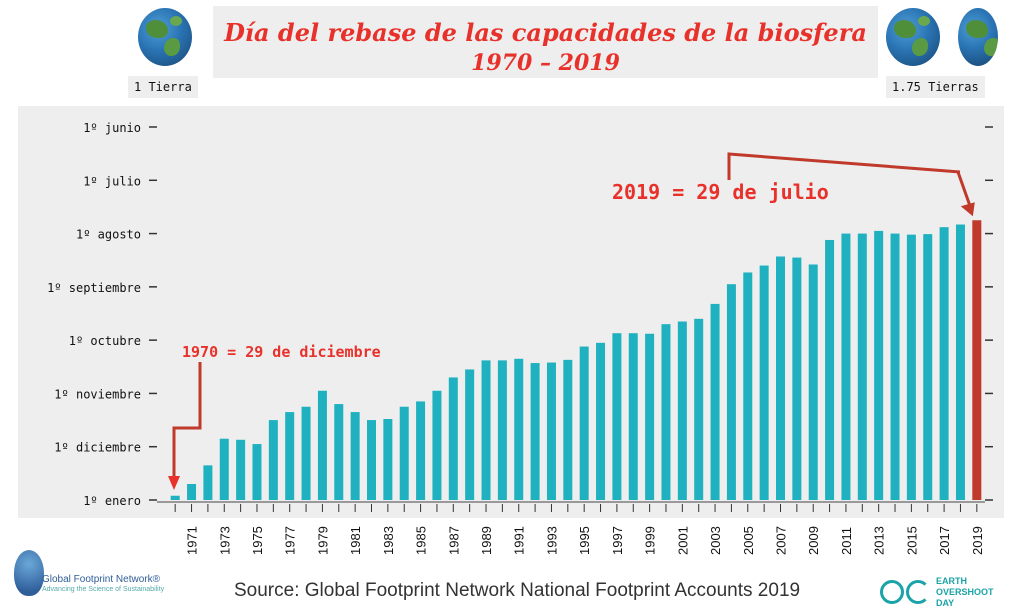  What do you see at coordinates (911, 367) in the screenshot?
I see `bar-2015` at bounding box center [911, 367].